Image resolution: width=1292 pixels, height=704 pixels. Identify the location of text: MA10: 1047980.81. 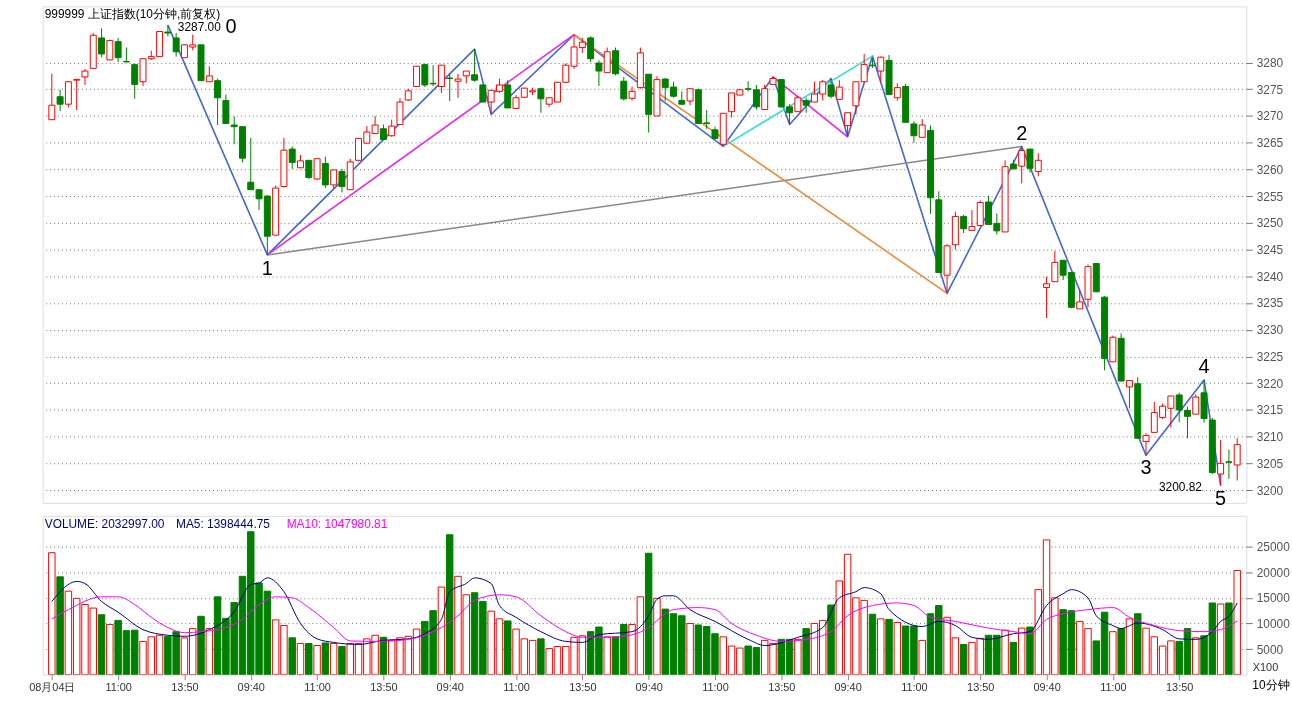
(337, 523).